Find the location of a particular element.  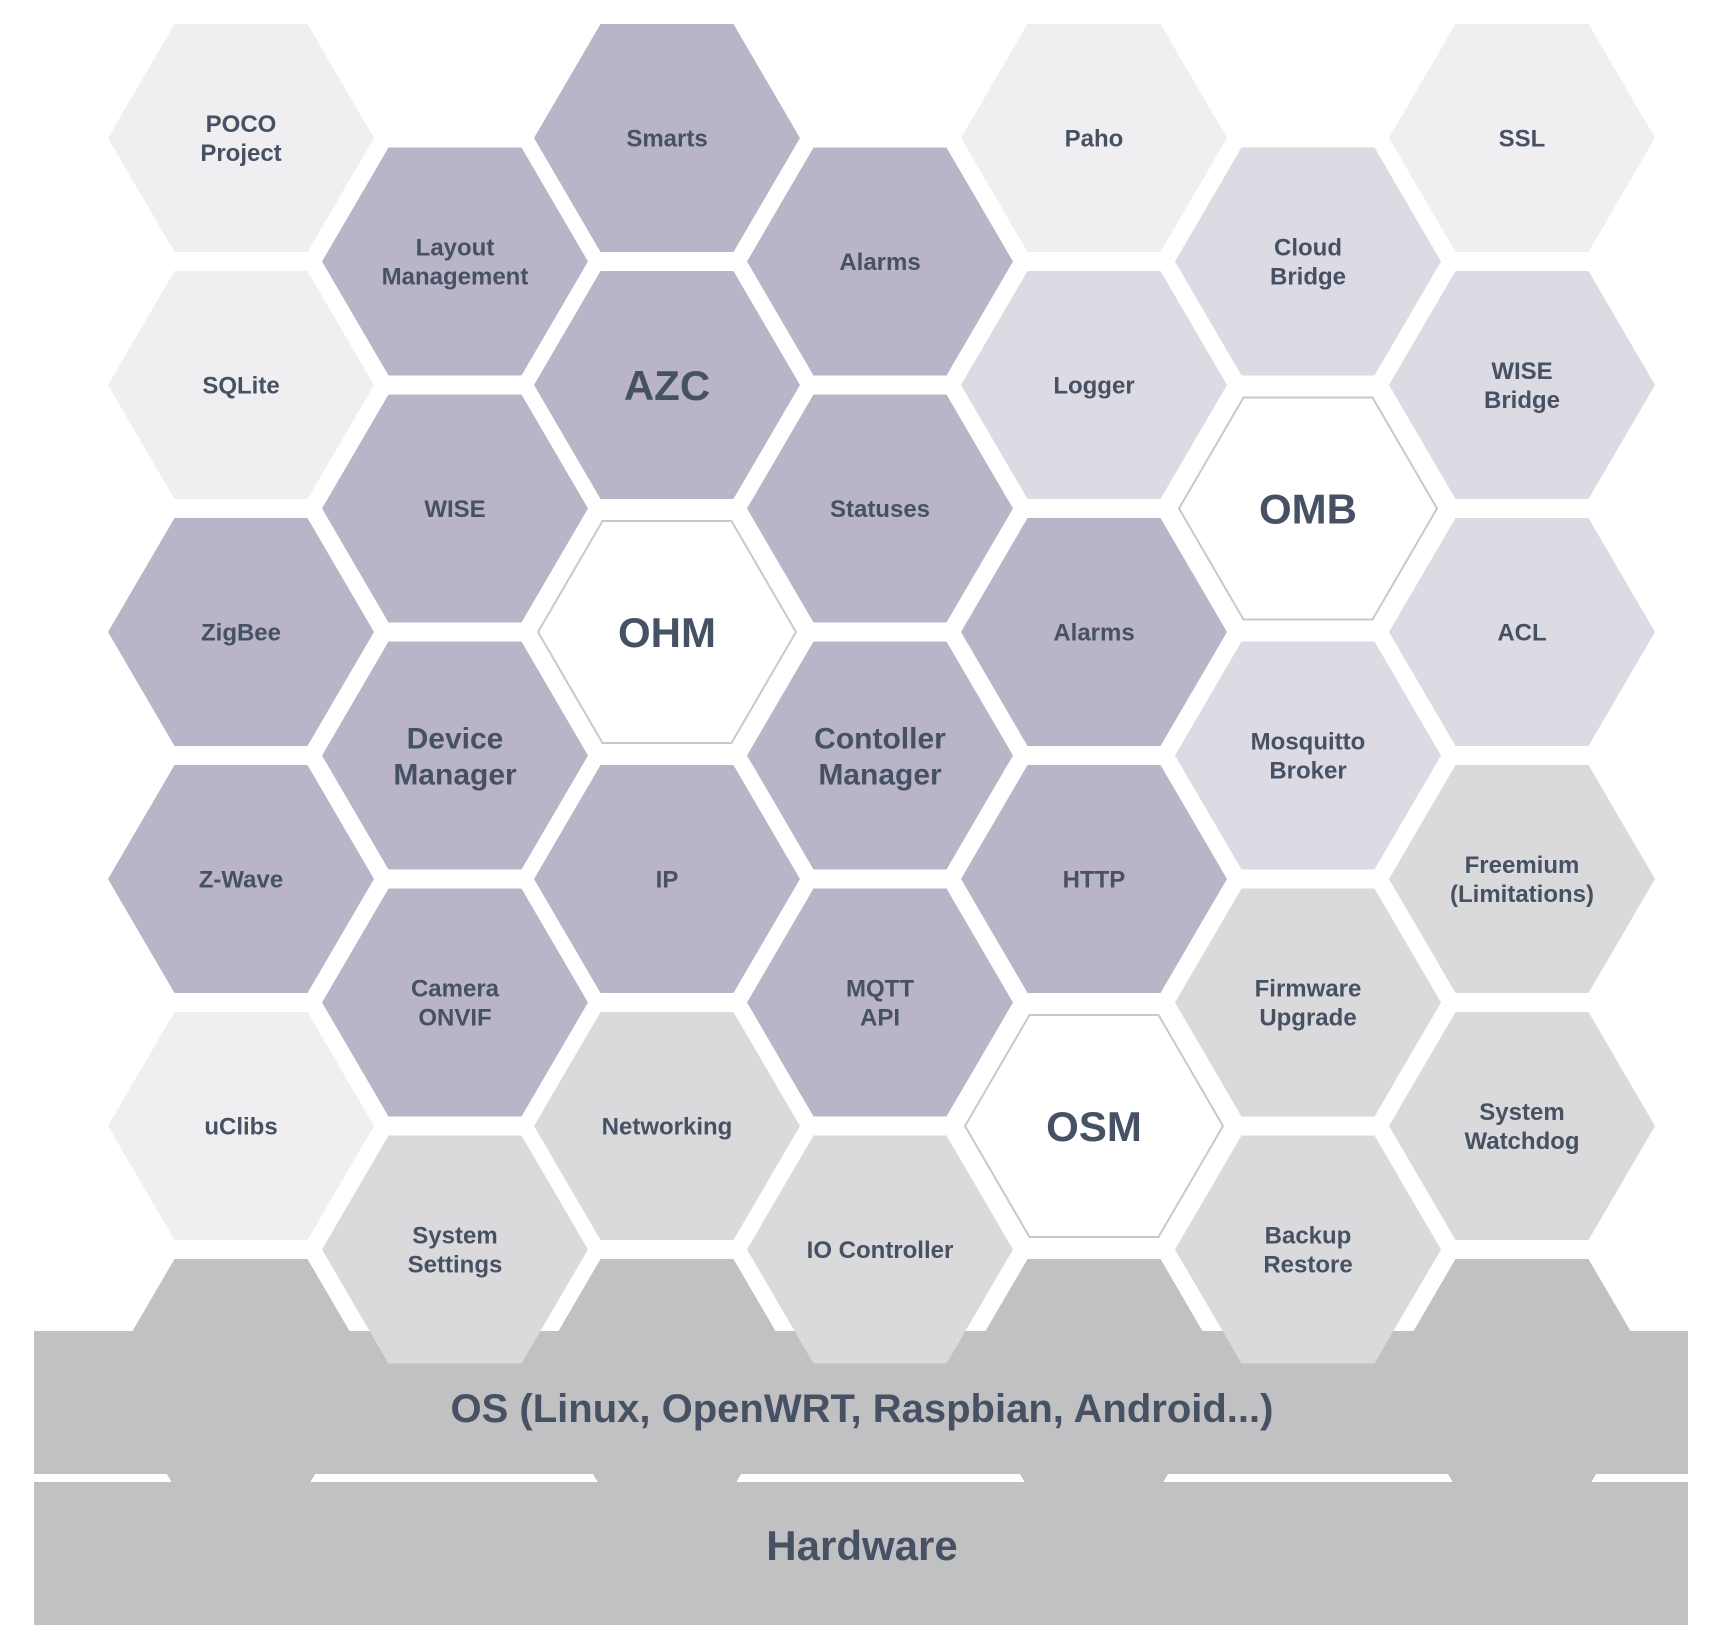

mosquitto-broker-hex is located at coordinates (1308, 755).